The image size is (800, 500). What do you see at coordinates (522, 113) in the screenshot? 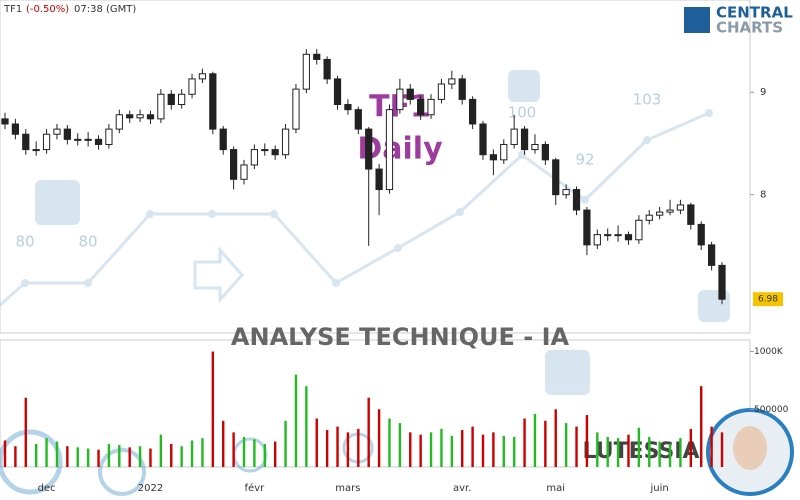
I see `watermark-label: 100` at bounding box center [522, 113].